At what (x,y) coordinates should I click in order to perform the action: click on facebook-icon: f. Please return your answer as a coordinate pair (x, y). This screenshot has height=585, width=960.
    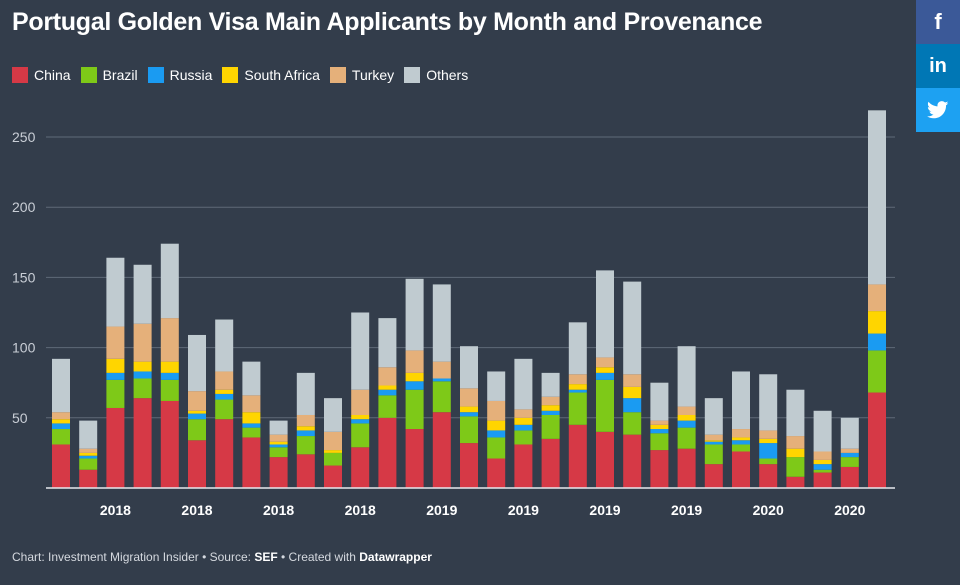
    Looking at the image, I should click on (938, 21).